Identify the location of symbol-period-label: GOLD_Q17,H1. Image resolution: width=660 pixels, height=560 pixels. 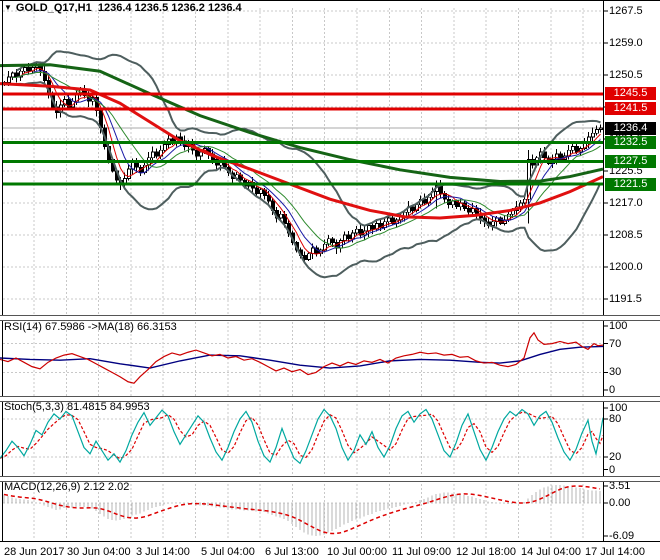
(53, 8).